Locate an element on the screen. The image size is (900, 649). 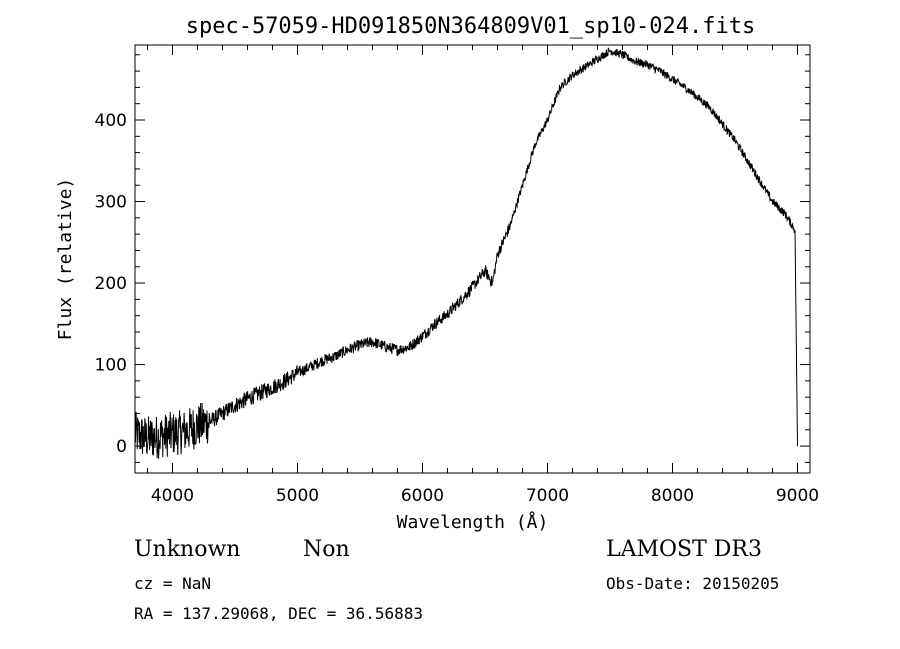
x-tick-label: 7000 is located at coordinates (547, 496).